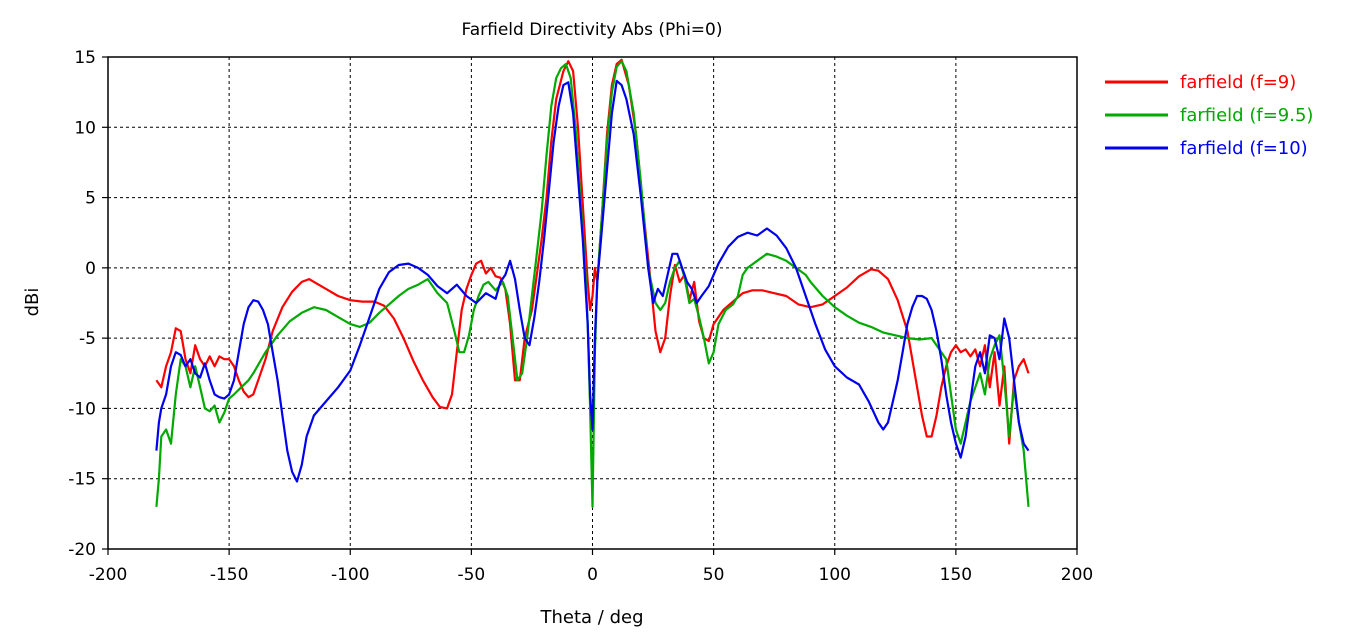 This screenshot has width=1350, height=635. I want to click on x-axis-label: Theta / deg, so click(592, 617).